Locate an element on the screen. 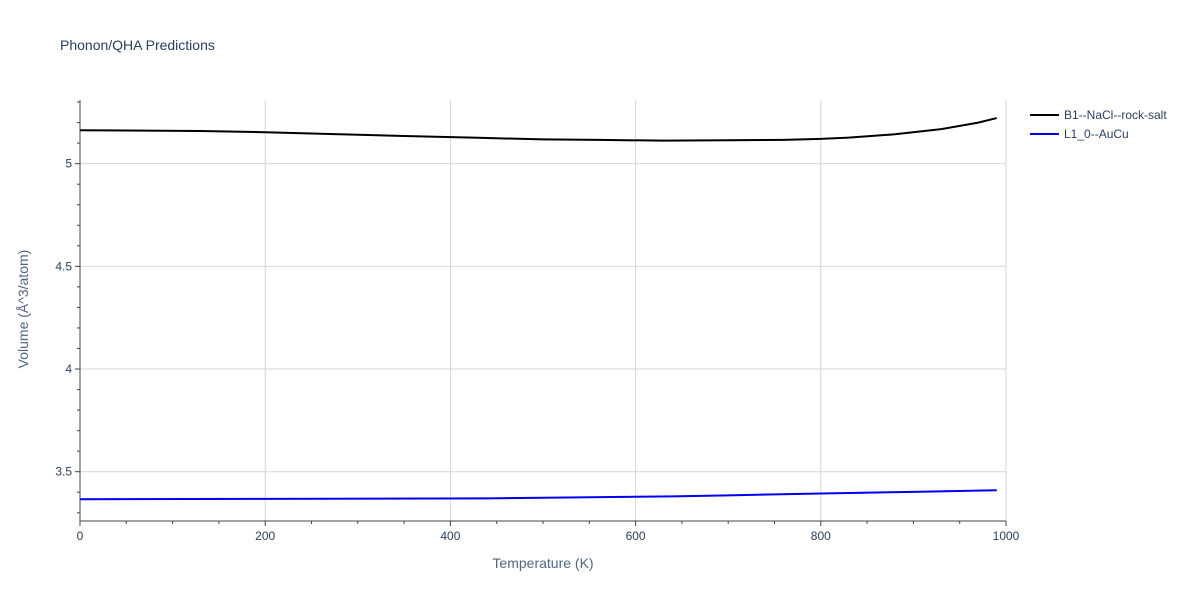 This screenshot has height=600, width=1200. legend-label: L1_0--AuCu is located at coordinates (1096, 134).